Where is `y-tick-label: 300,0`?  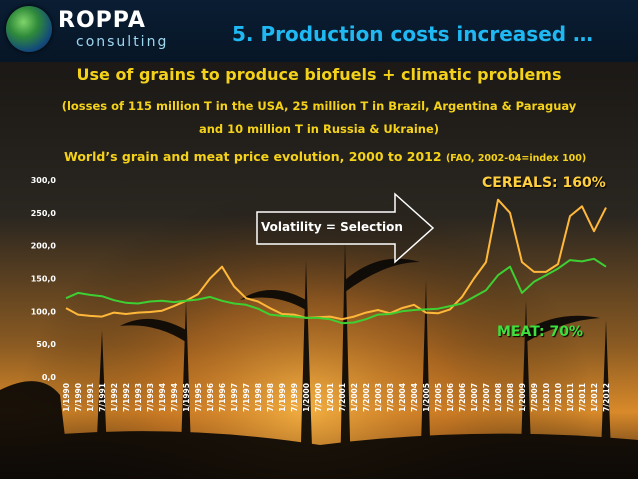 y-tick-label: 300,0 is located at coordinates (44, 180).